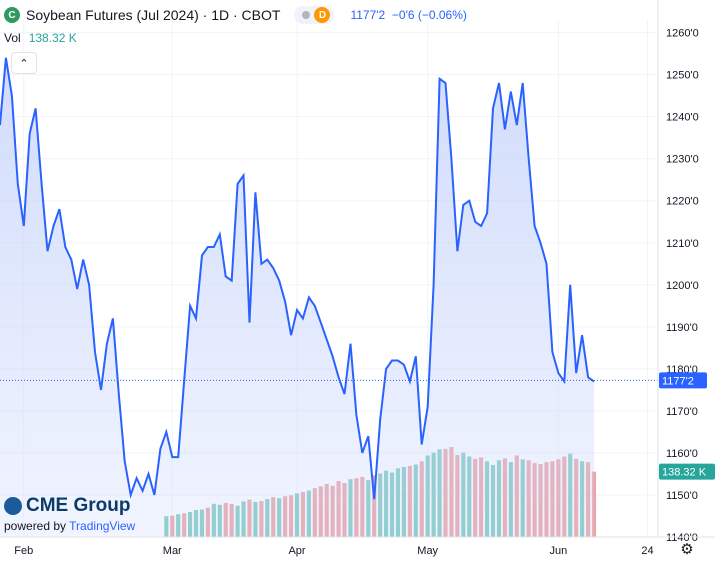 The width and height of the screenshot is (715, 567). Describe the element at coordinates (429, 15) in the screenshot. I see `price-change: −0'6 (−0.06%)` at that location.